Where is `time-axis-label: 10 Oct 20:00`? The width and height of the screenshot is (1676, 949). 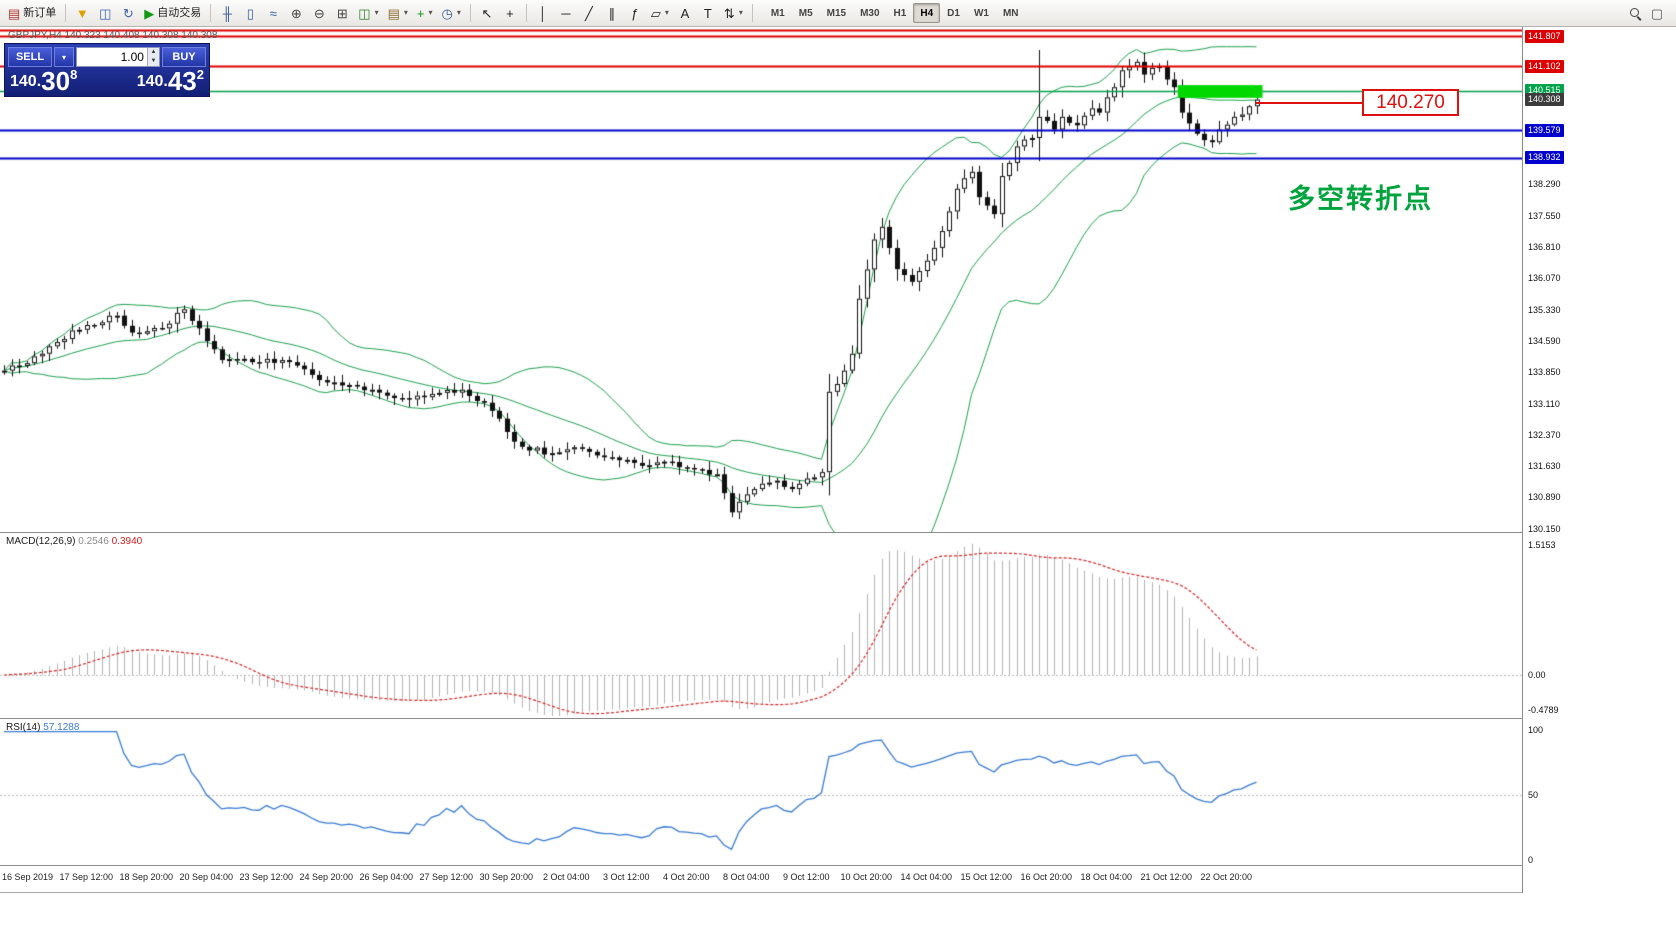 time-axis-label: 10 Oct 20:00 is located at coordinates (866, 877).